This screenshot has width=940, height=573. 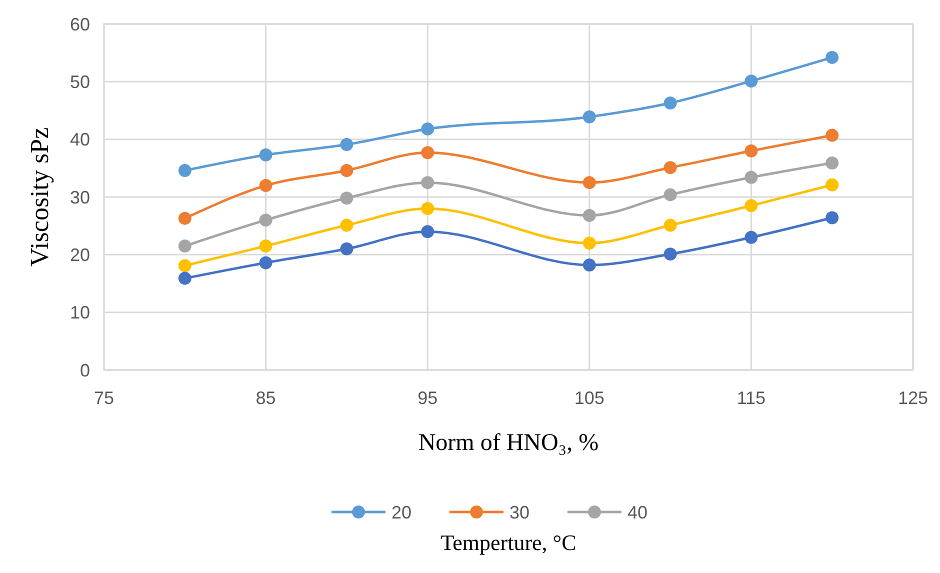 I want to click on y-tick-label: 30, so click(x=80, y=197).